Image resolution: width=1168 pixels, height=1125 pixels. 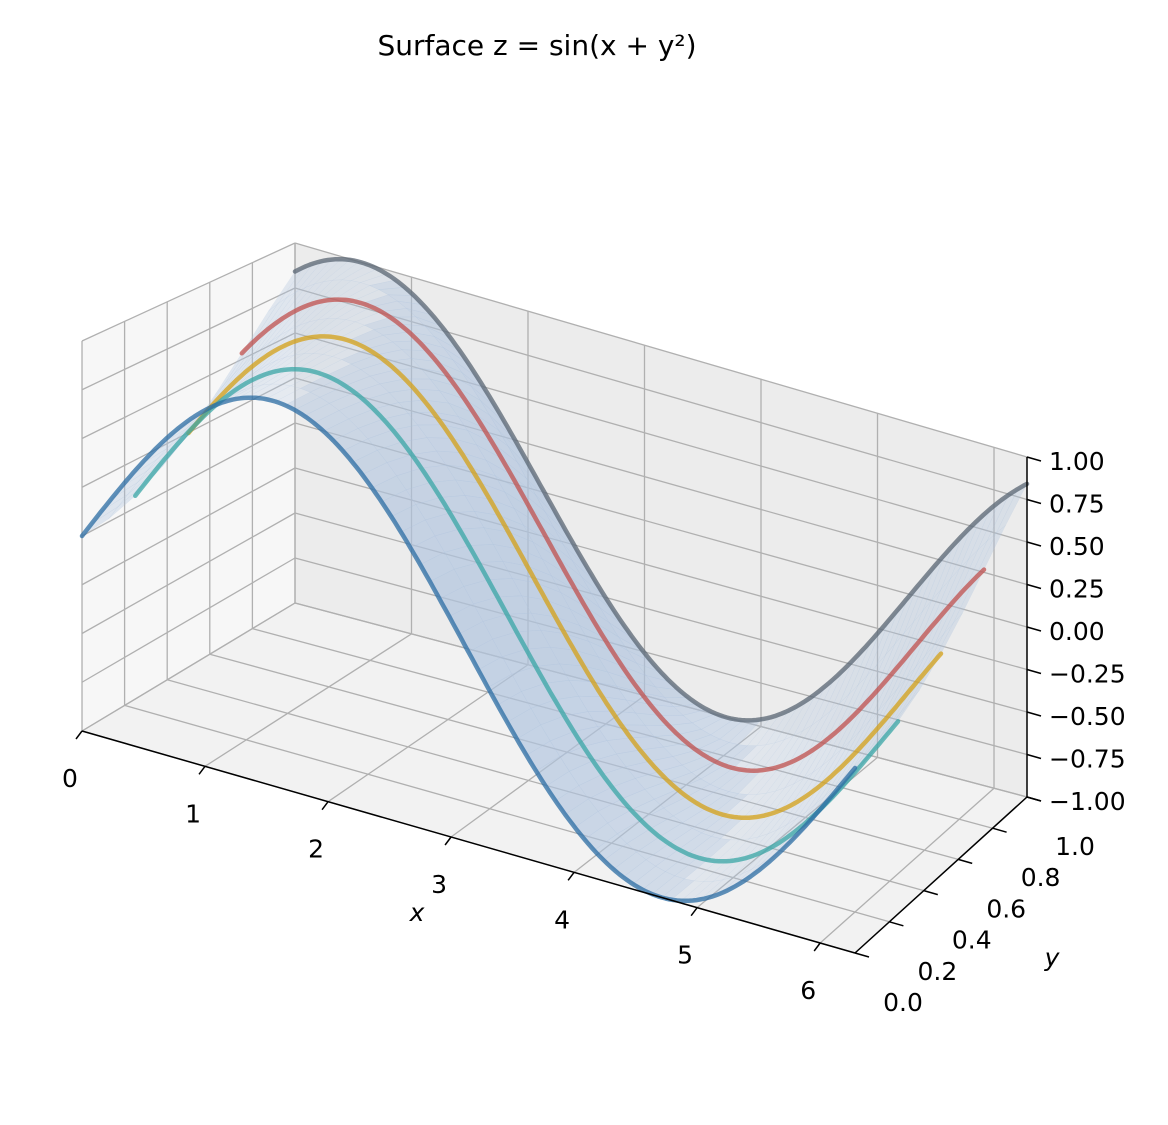 What do you see at coordinates (685, 955) in the screenshot?
I see `x-tick-label: 5` at bounding box center [685, 955].